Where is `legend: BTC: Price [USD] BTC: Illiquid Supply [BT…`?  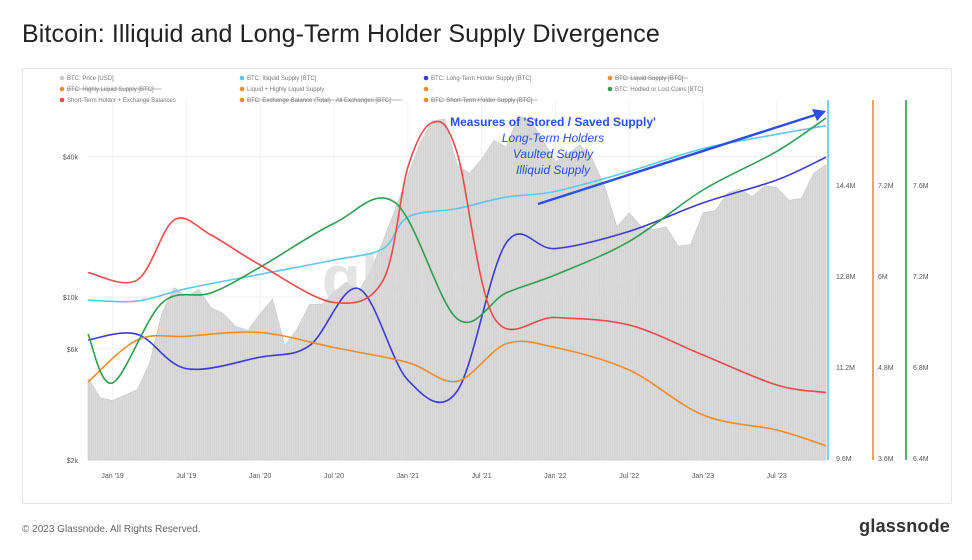 legend: BTC: Price [USD] BTC: Illiquid Supply [BT… is located at coordinates (381, 89).